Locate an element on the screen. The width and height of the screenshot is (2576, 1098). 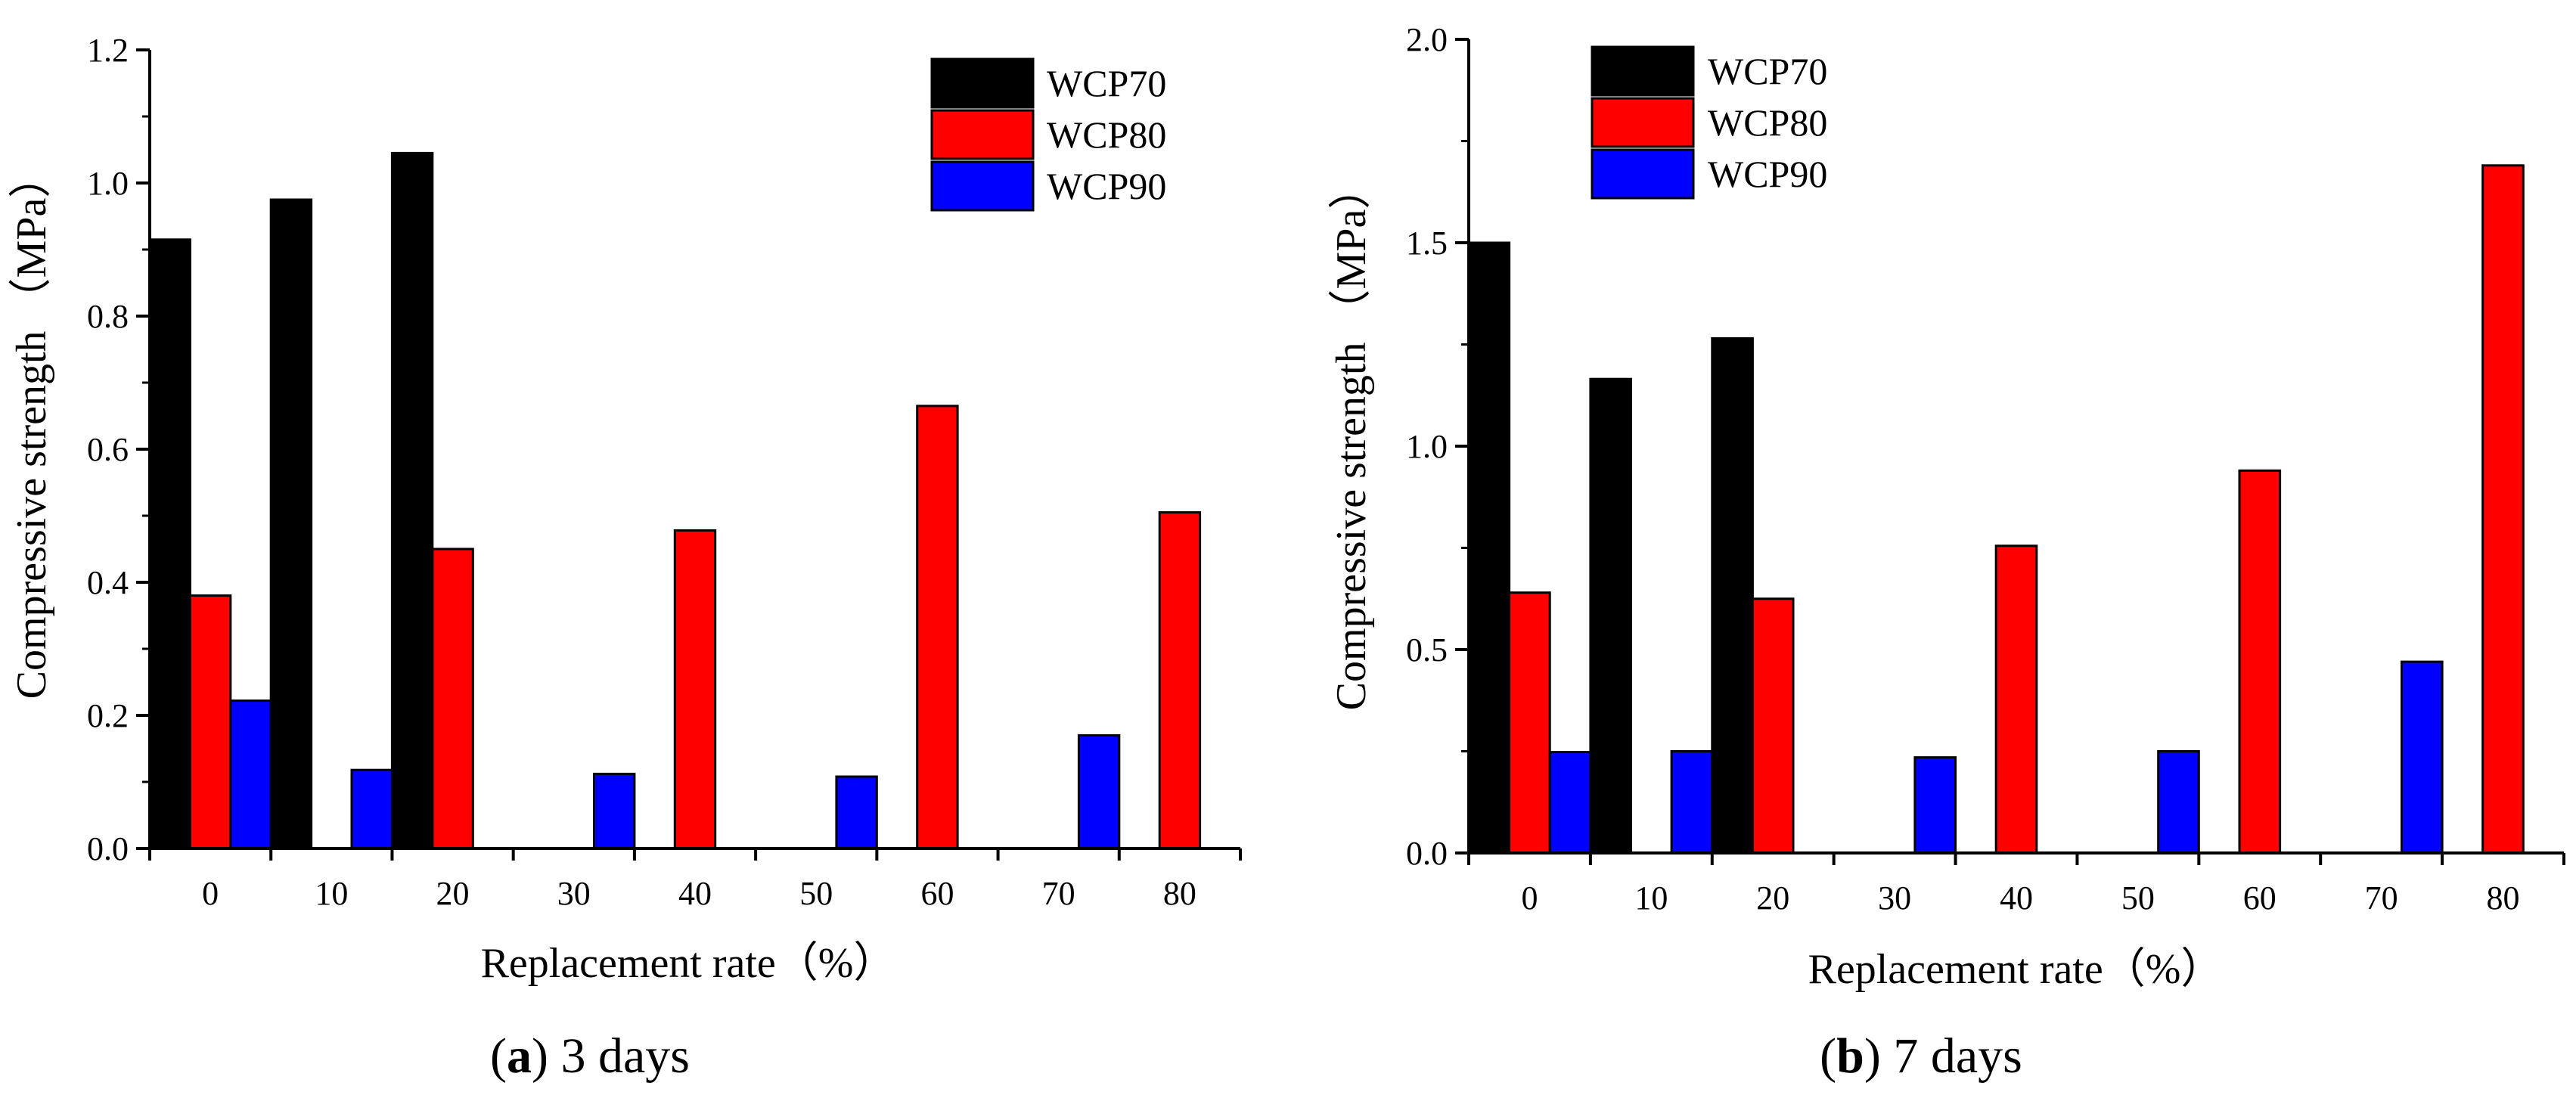
legend-a: WCP70 WCP80 WCP90 is located at coordinates (1048, 134).